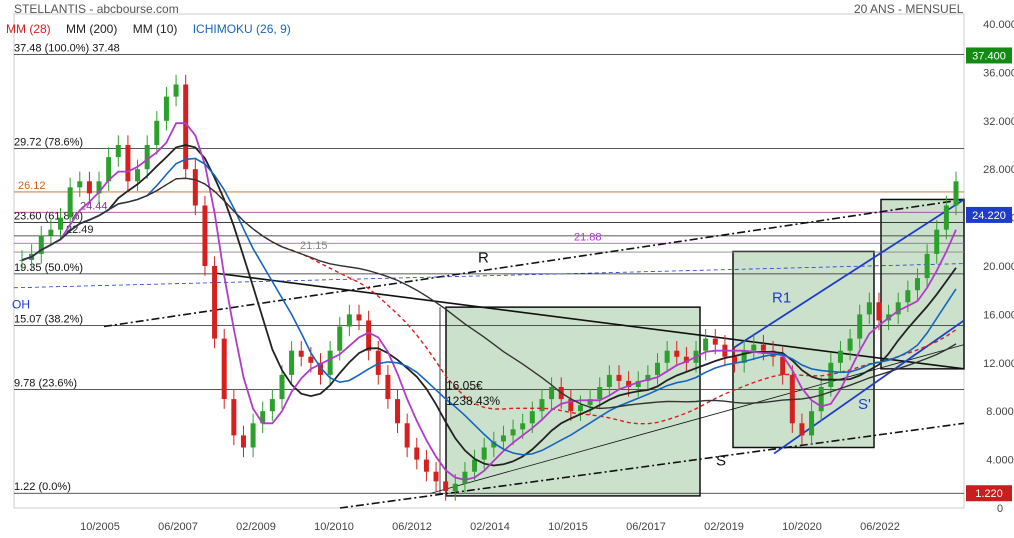 The image size is (1014, 538). What do you see at coordinates (473, 401) in the screenshot?
I see `chart-annotation: 1238.43%` at bounding box center [473, 401].